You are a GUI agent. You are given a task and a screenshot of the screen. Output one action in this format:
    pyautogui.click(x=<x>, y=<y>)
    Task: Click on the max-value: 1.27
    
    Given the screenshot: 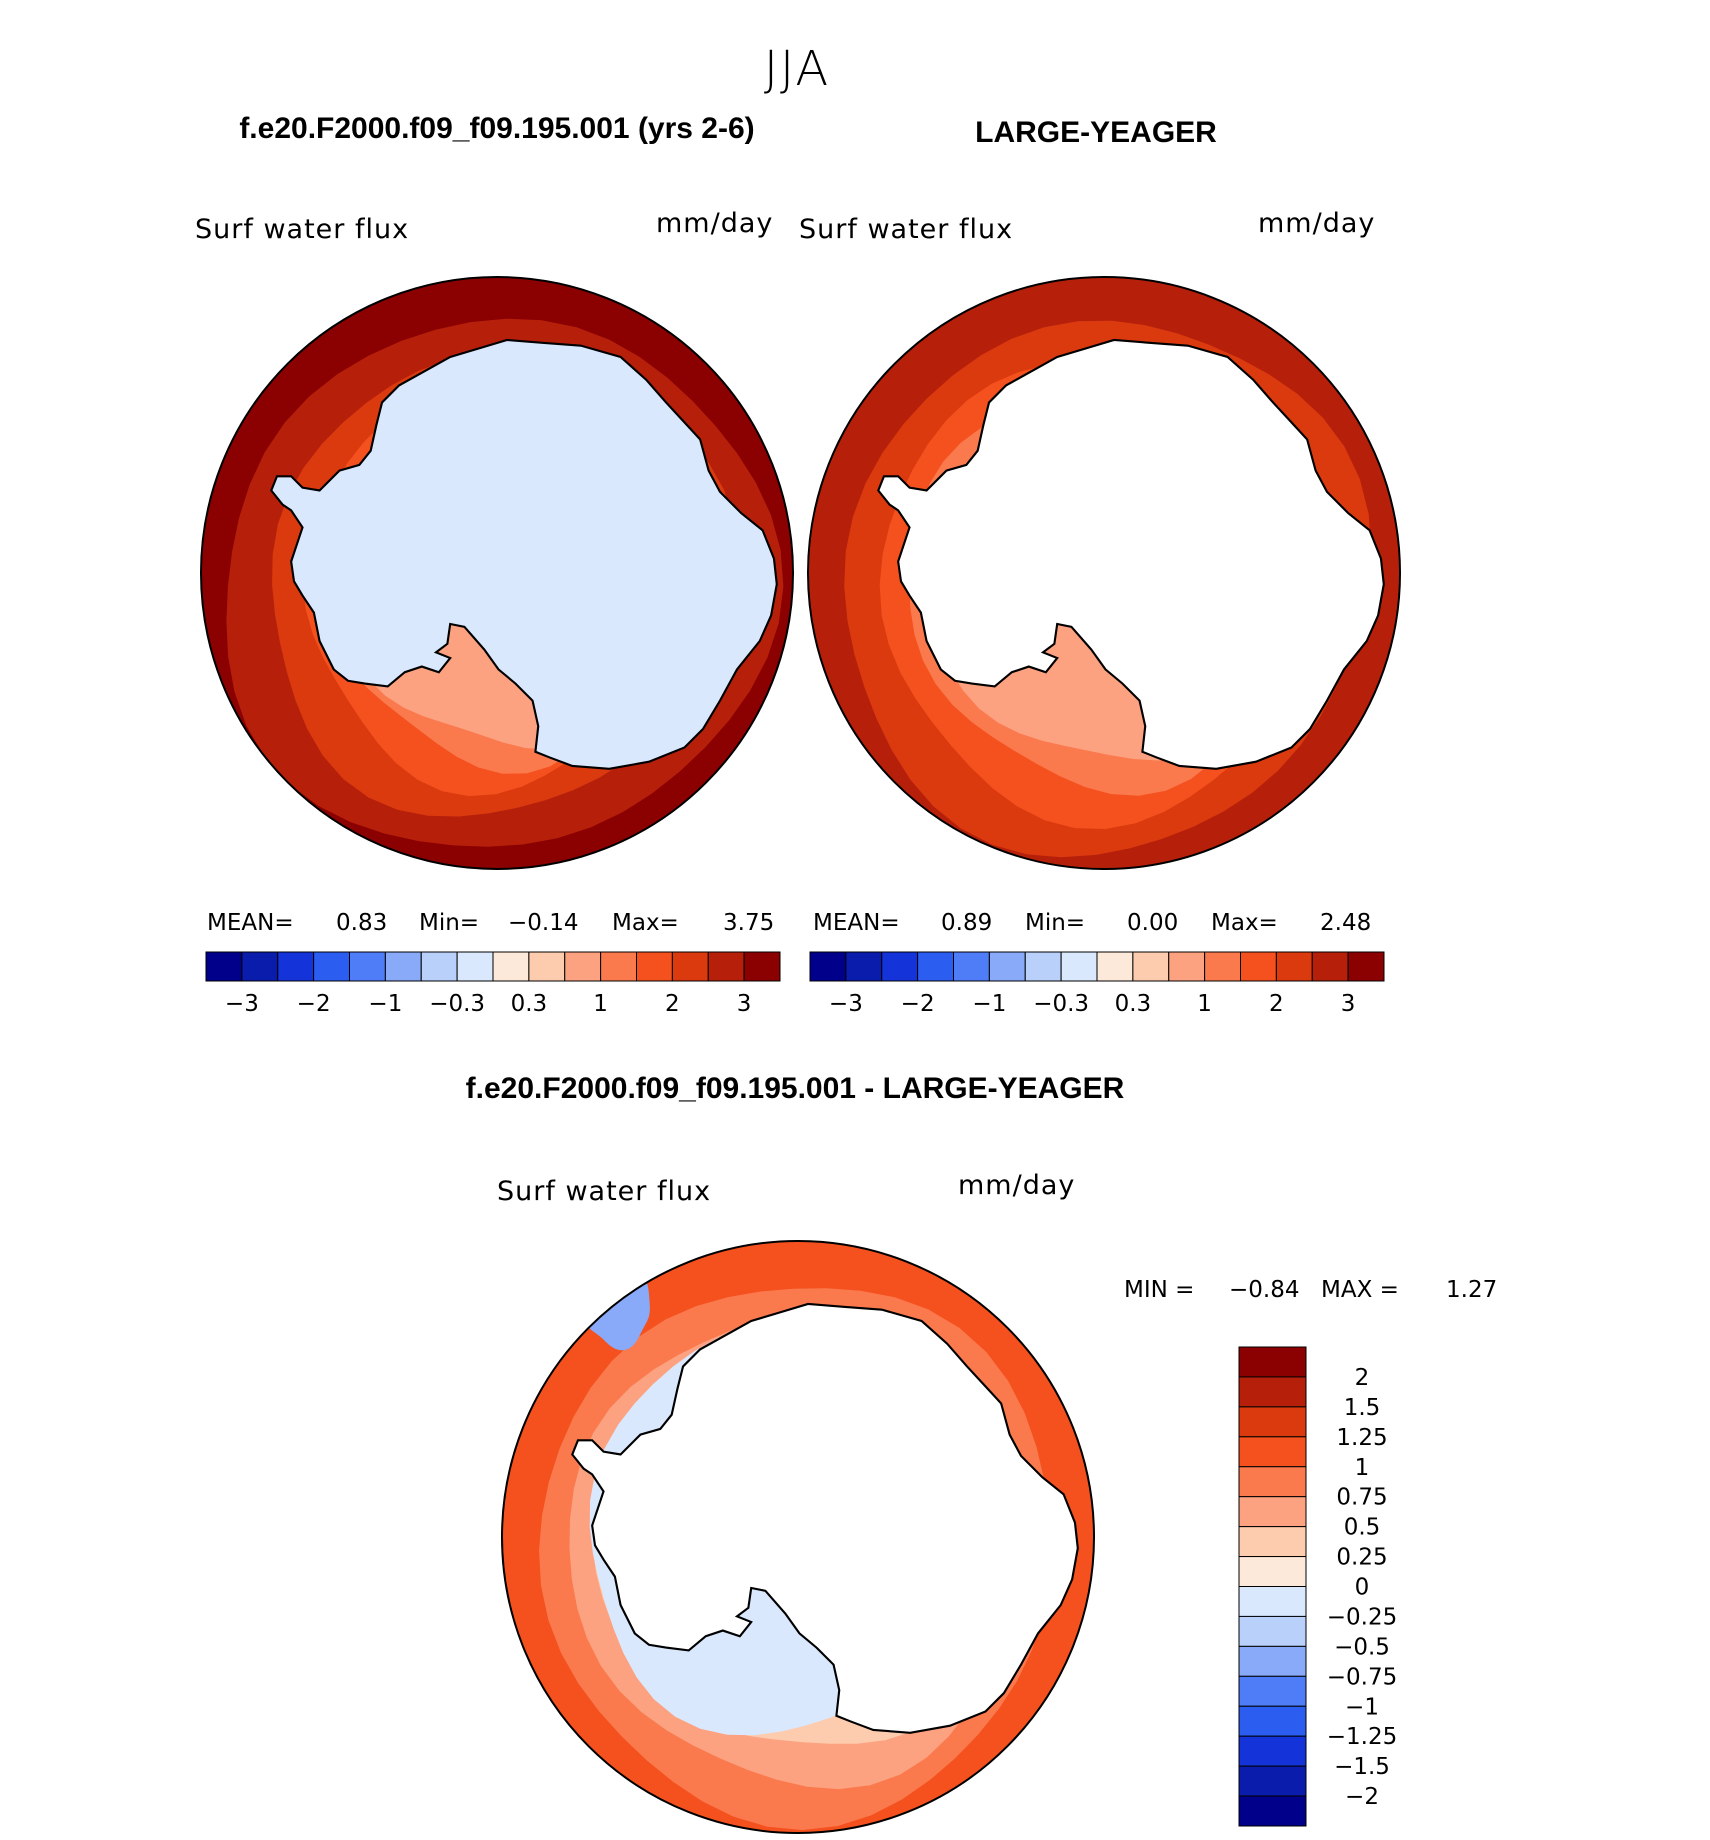 What is the action you would take?
    pyautogui.click(x=1471, y=1290)
    